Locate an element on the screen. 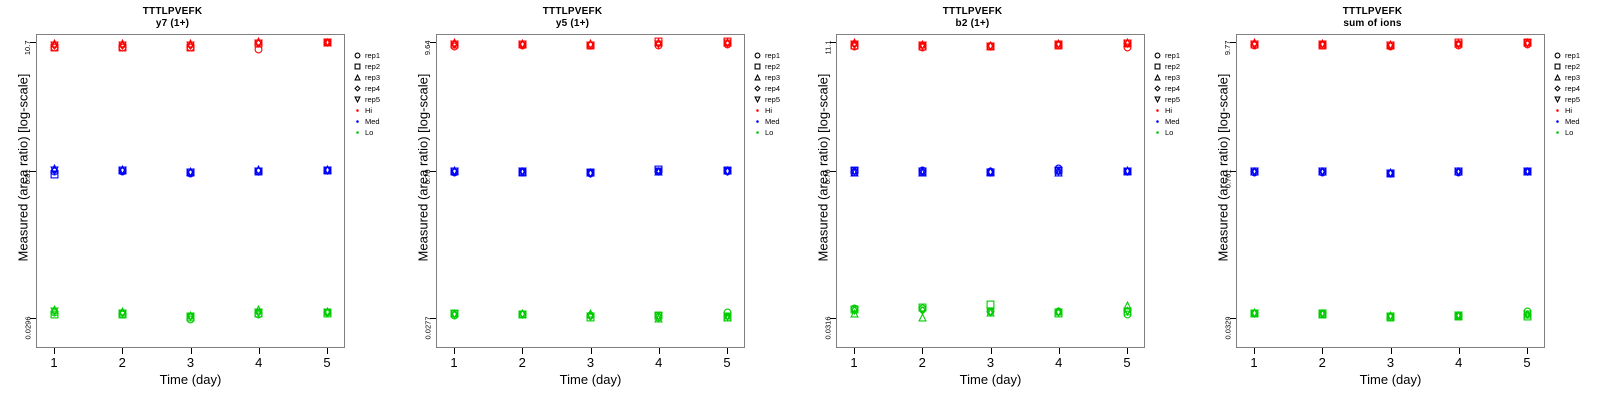 The image size is (1600, 400). legend-label: Hi is located at coordinates (369, 110).